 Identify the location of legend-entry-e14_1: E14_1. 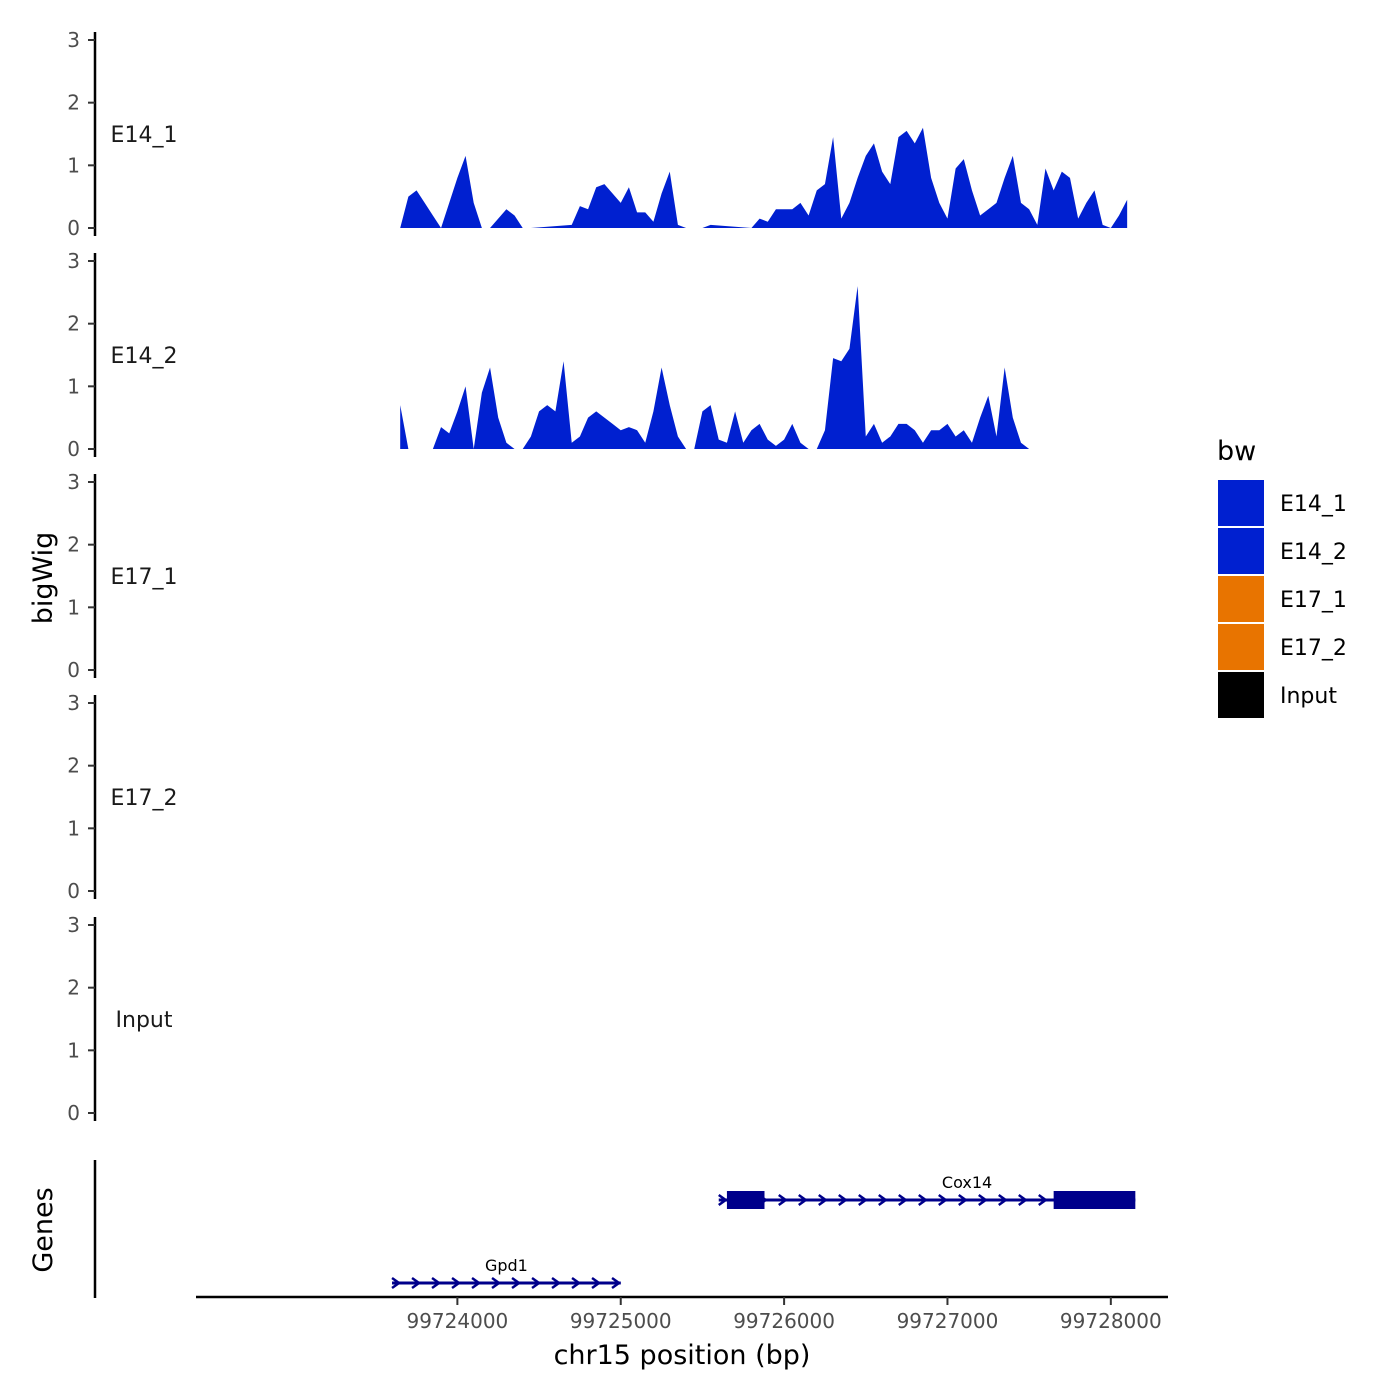
(1282, 503).